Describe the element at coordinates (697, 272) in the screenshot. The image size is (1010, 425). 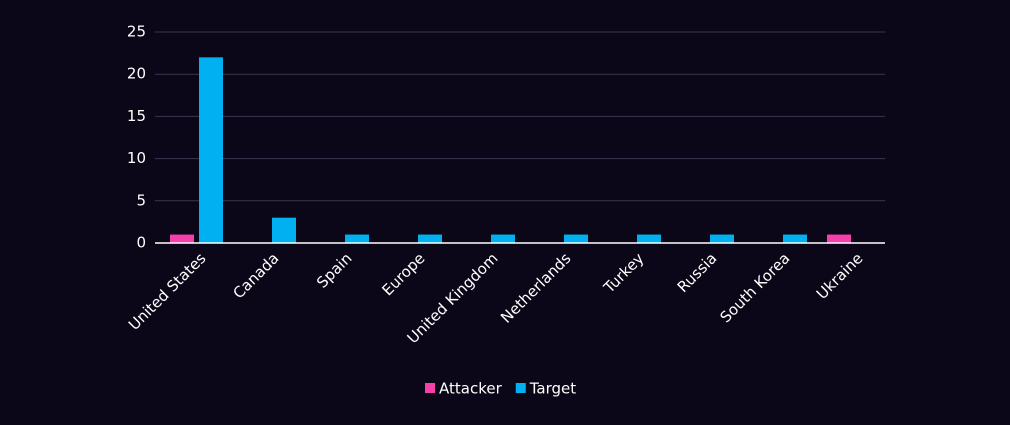
I see `x-tick-label: Russia` at that location.